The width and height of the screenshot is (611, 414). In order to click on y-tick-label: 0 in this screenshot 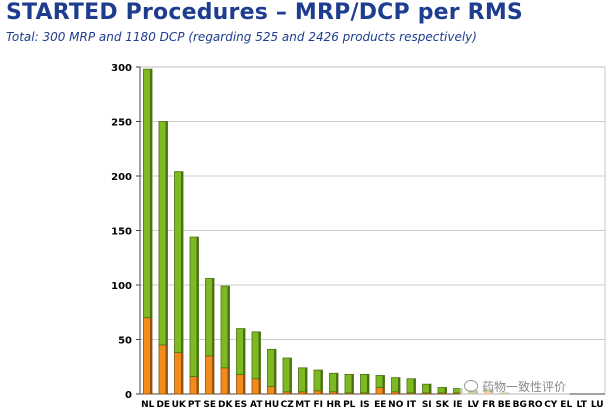, I will do `click(128, 395)`.